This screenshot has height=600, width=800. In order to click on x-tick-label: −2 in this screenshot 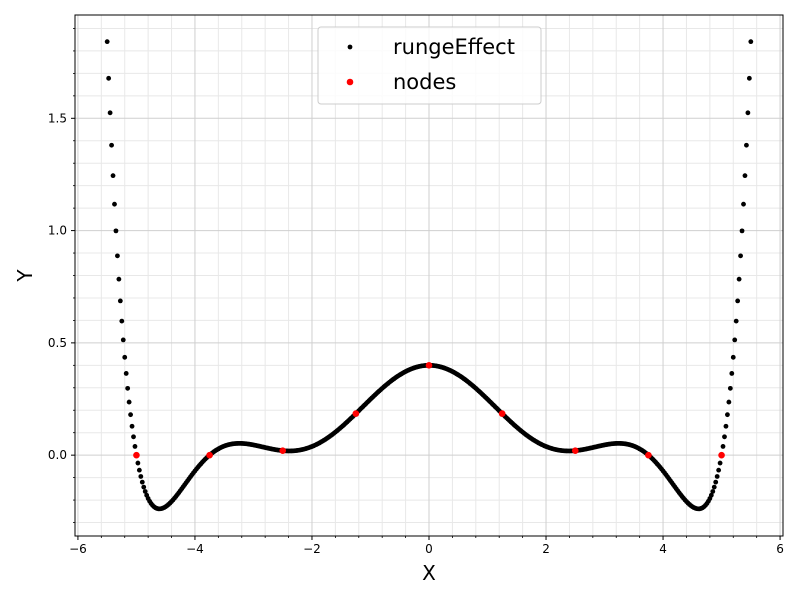, I will do `click(312, 549)`.